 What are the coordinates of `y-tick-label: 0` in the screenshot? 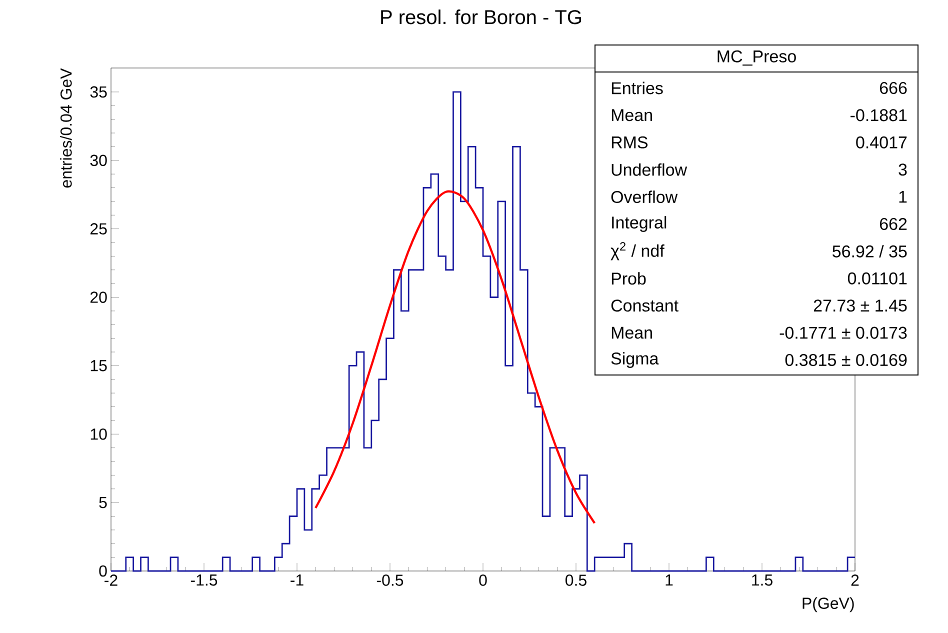 It's located at (103, 571).